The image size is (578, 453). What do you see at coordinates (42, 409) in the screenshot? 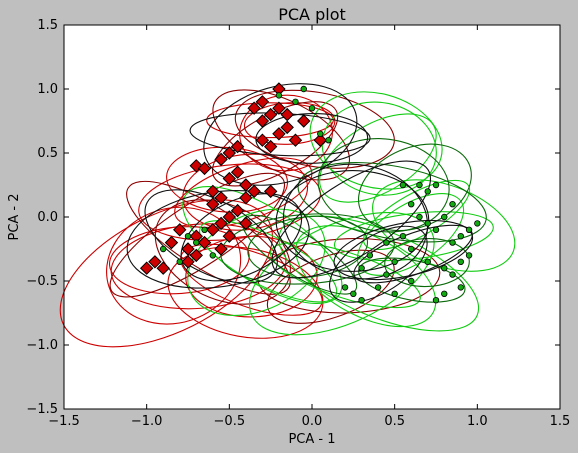
I see `y-tick-label: −1.5` at bounding box center [42, 409].